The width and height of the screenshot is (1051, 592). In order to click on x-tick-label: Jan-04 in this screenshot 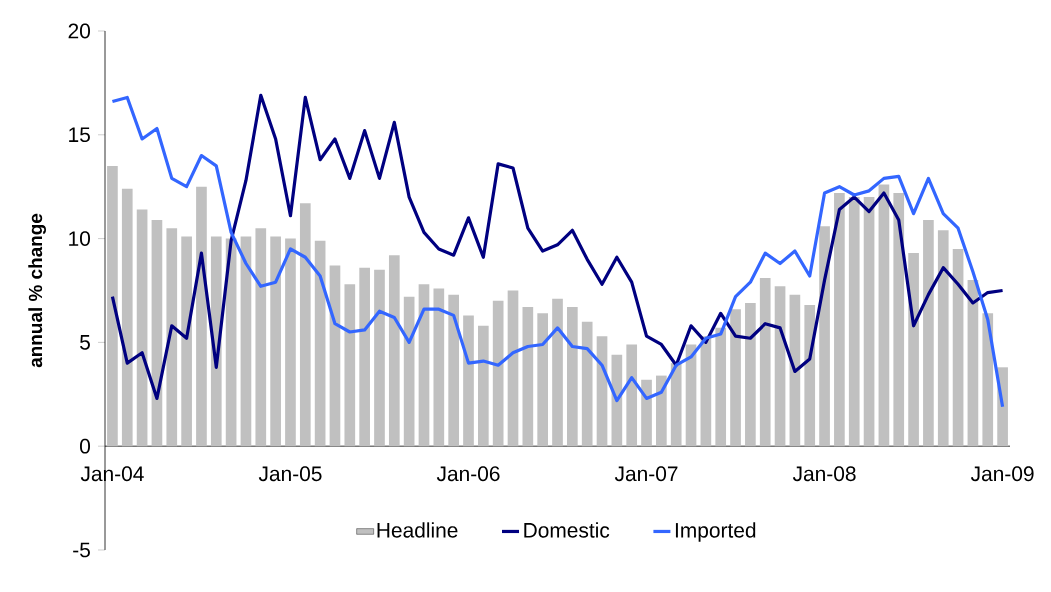, I will do `click(112, 474)`.